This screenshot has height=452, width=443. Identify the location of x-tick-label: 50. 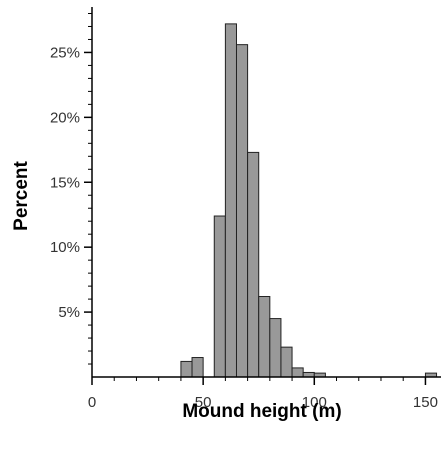
(203, 402).